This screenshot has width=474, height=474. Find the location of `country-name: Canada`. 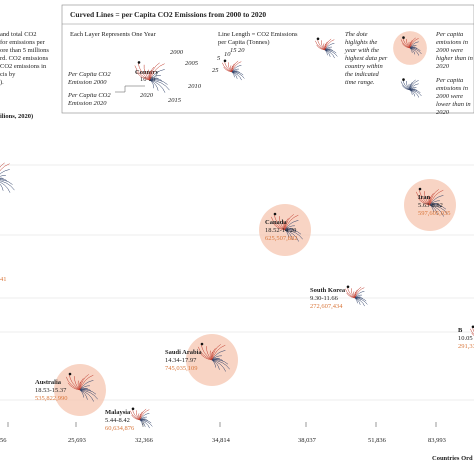

country-name: Canada is located at coordinates (276, 222).